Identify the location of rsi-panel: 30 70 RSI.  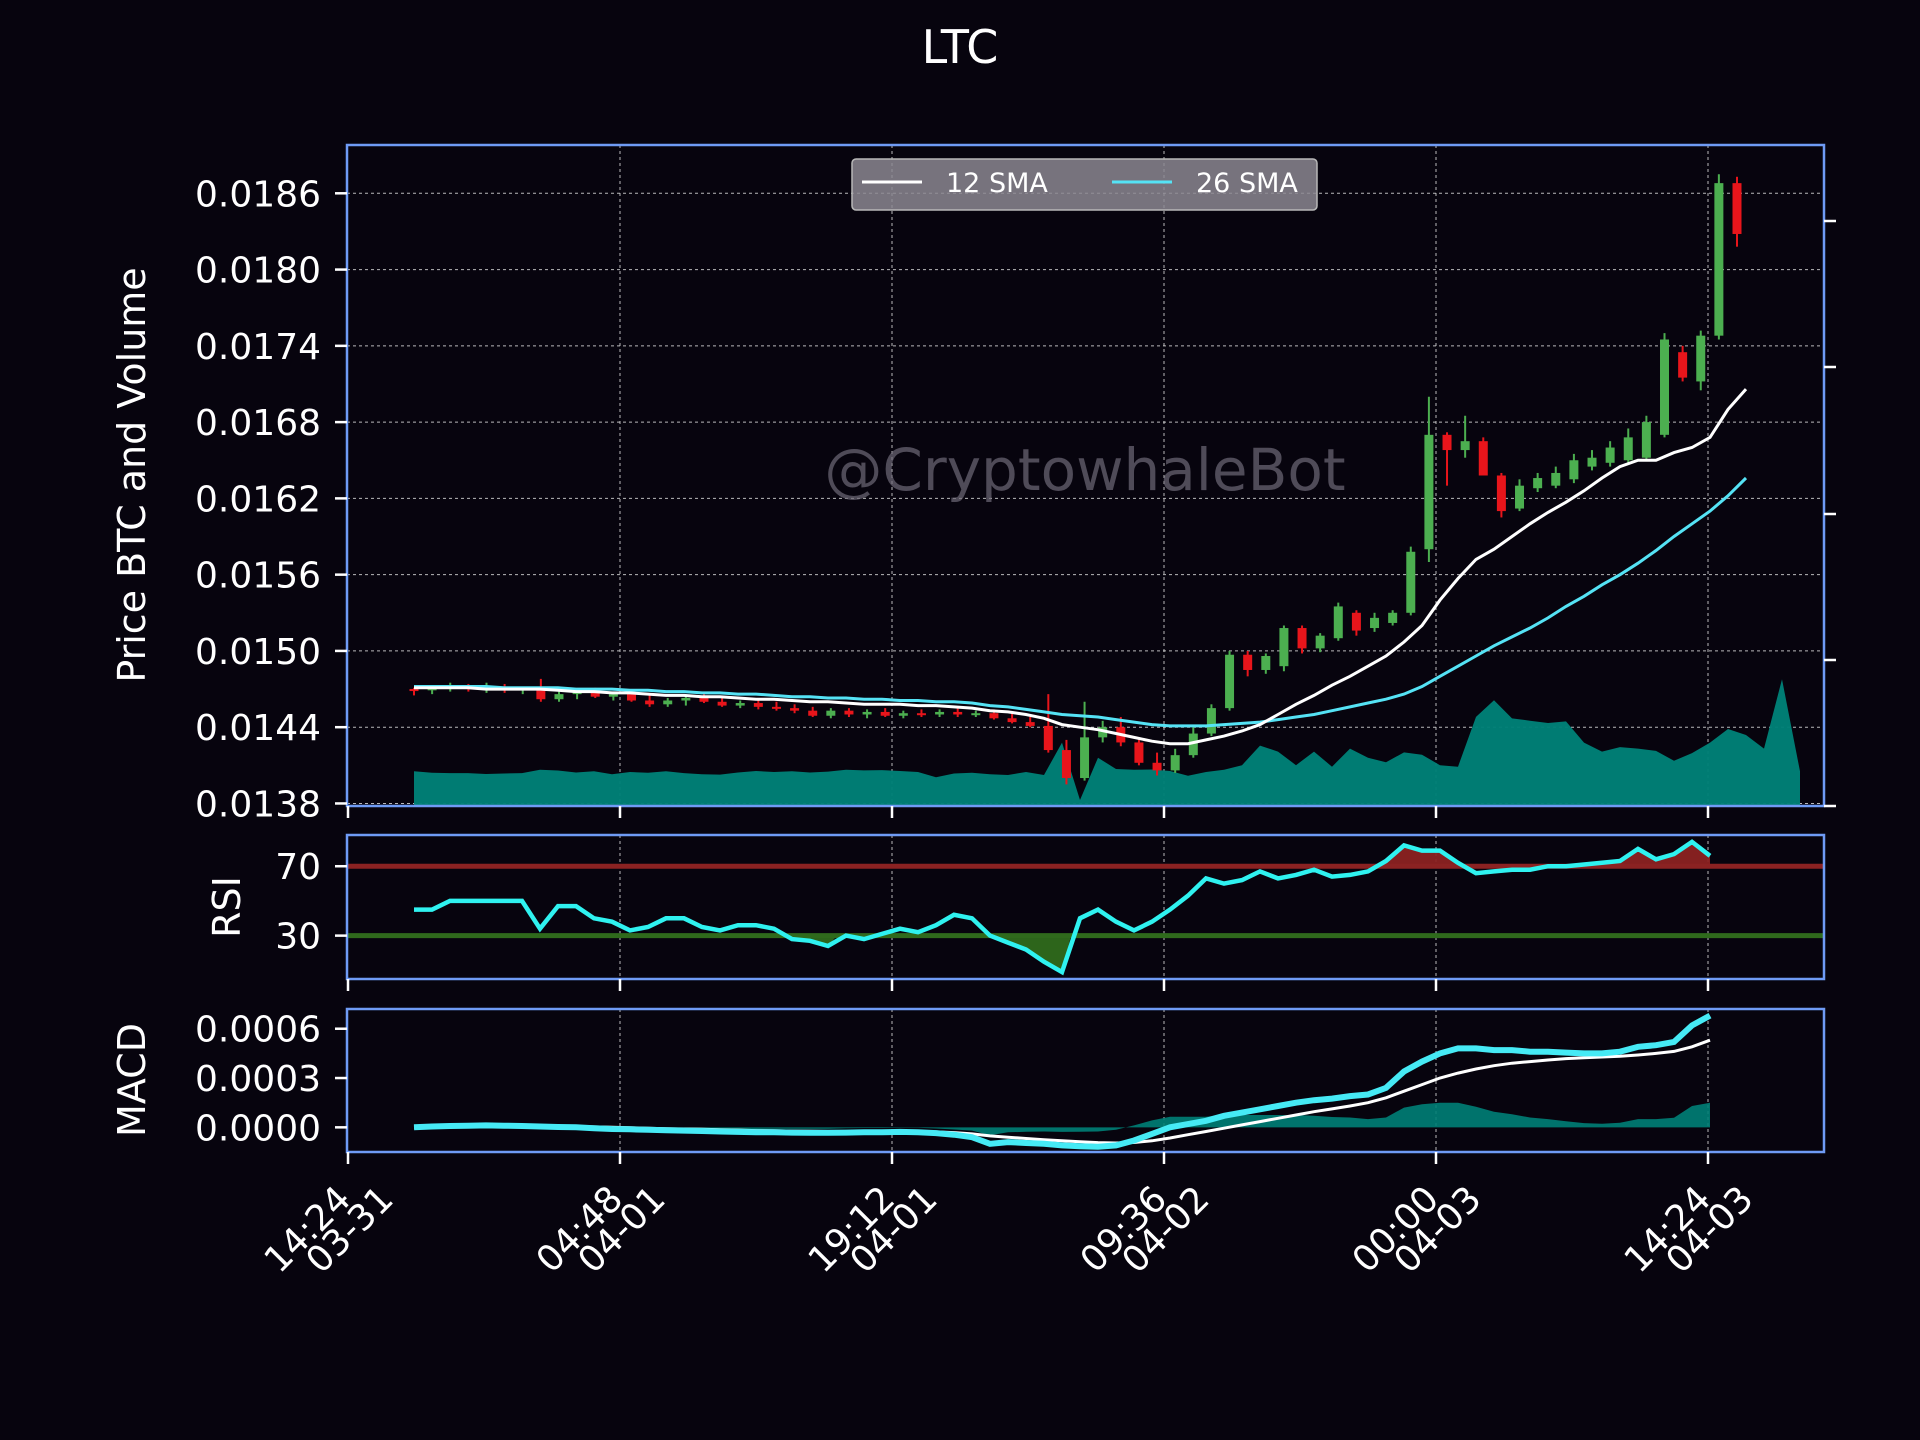
(1015, 907).